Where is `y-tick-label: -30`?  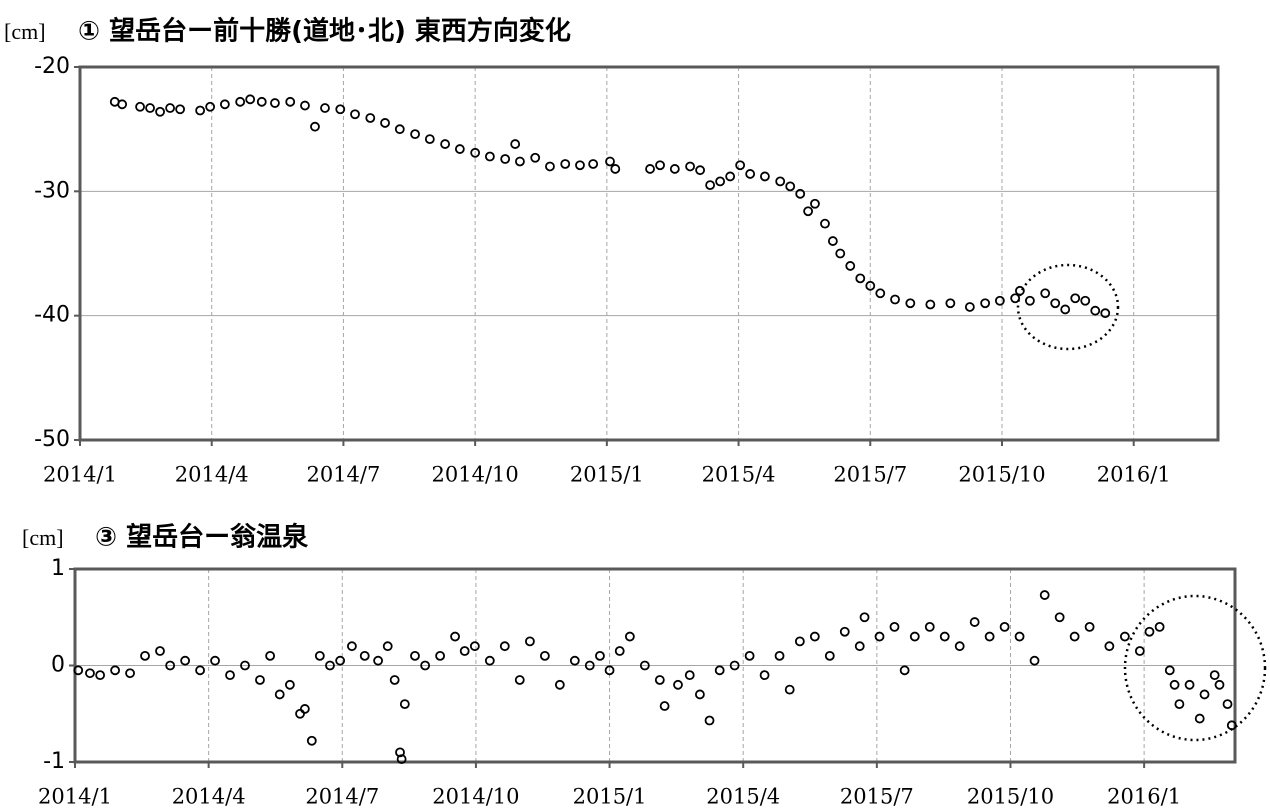 y-tick-label: -30 is located at coordinates (52, 190).